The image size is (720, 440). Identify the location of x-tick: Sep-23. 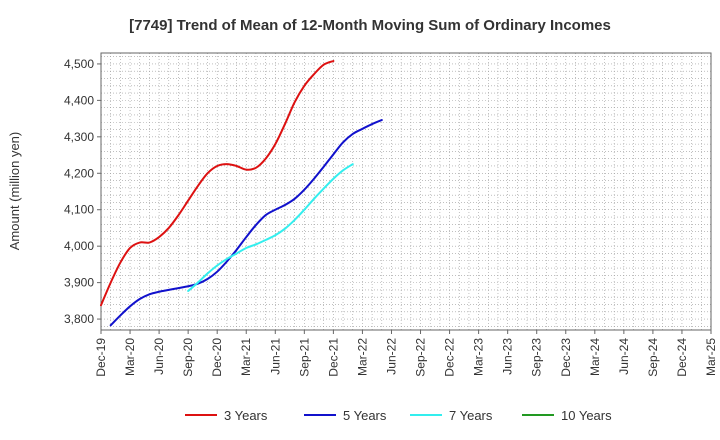
(537, 353).